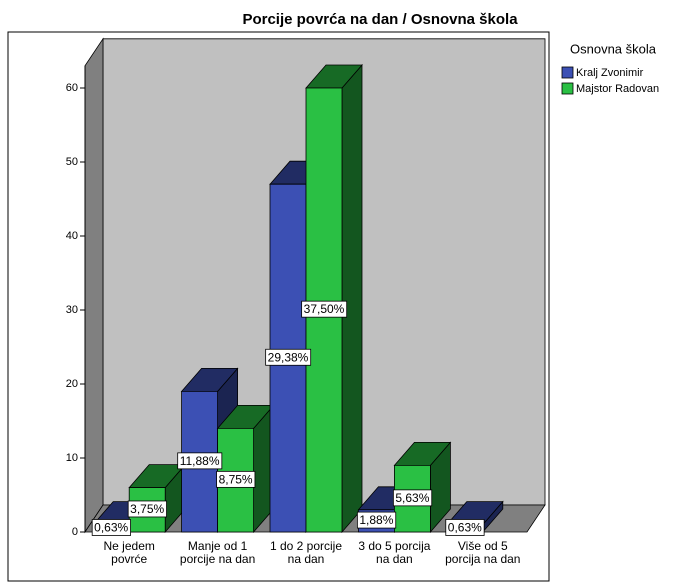  I want to click on y-tick-label: 40, so click(72, 236).